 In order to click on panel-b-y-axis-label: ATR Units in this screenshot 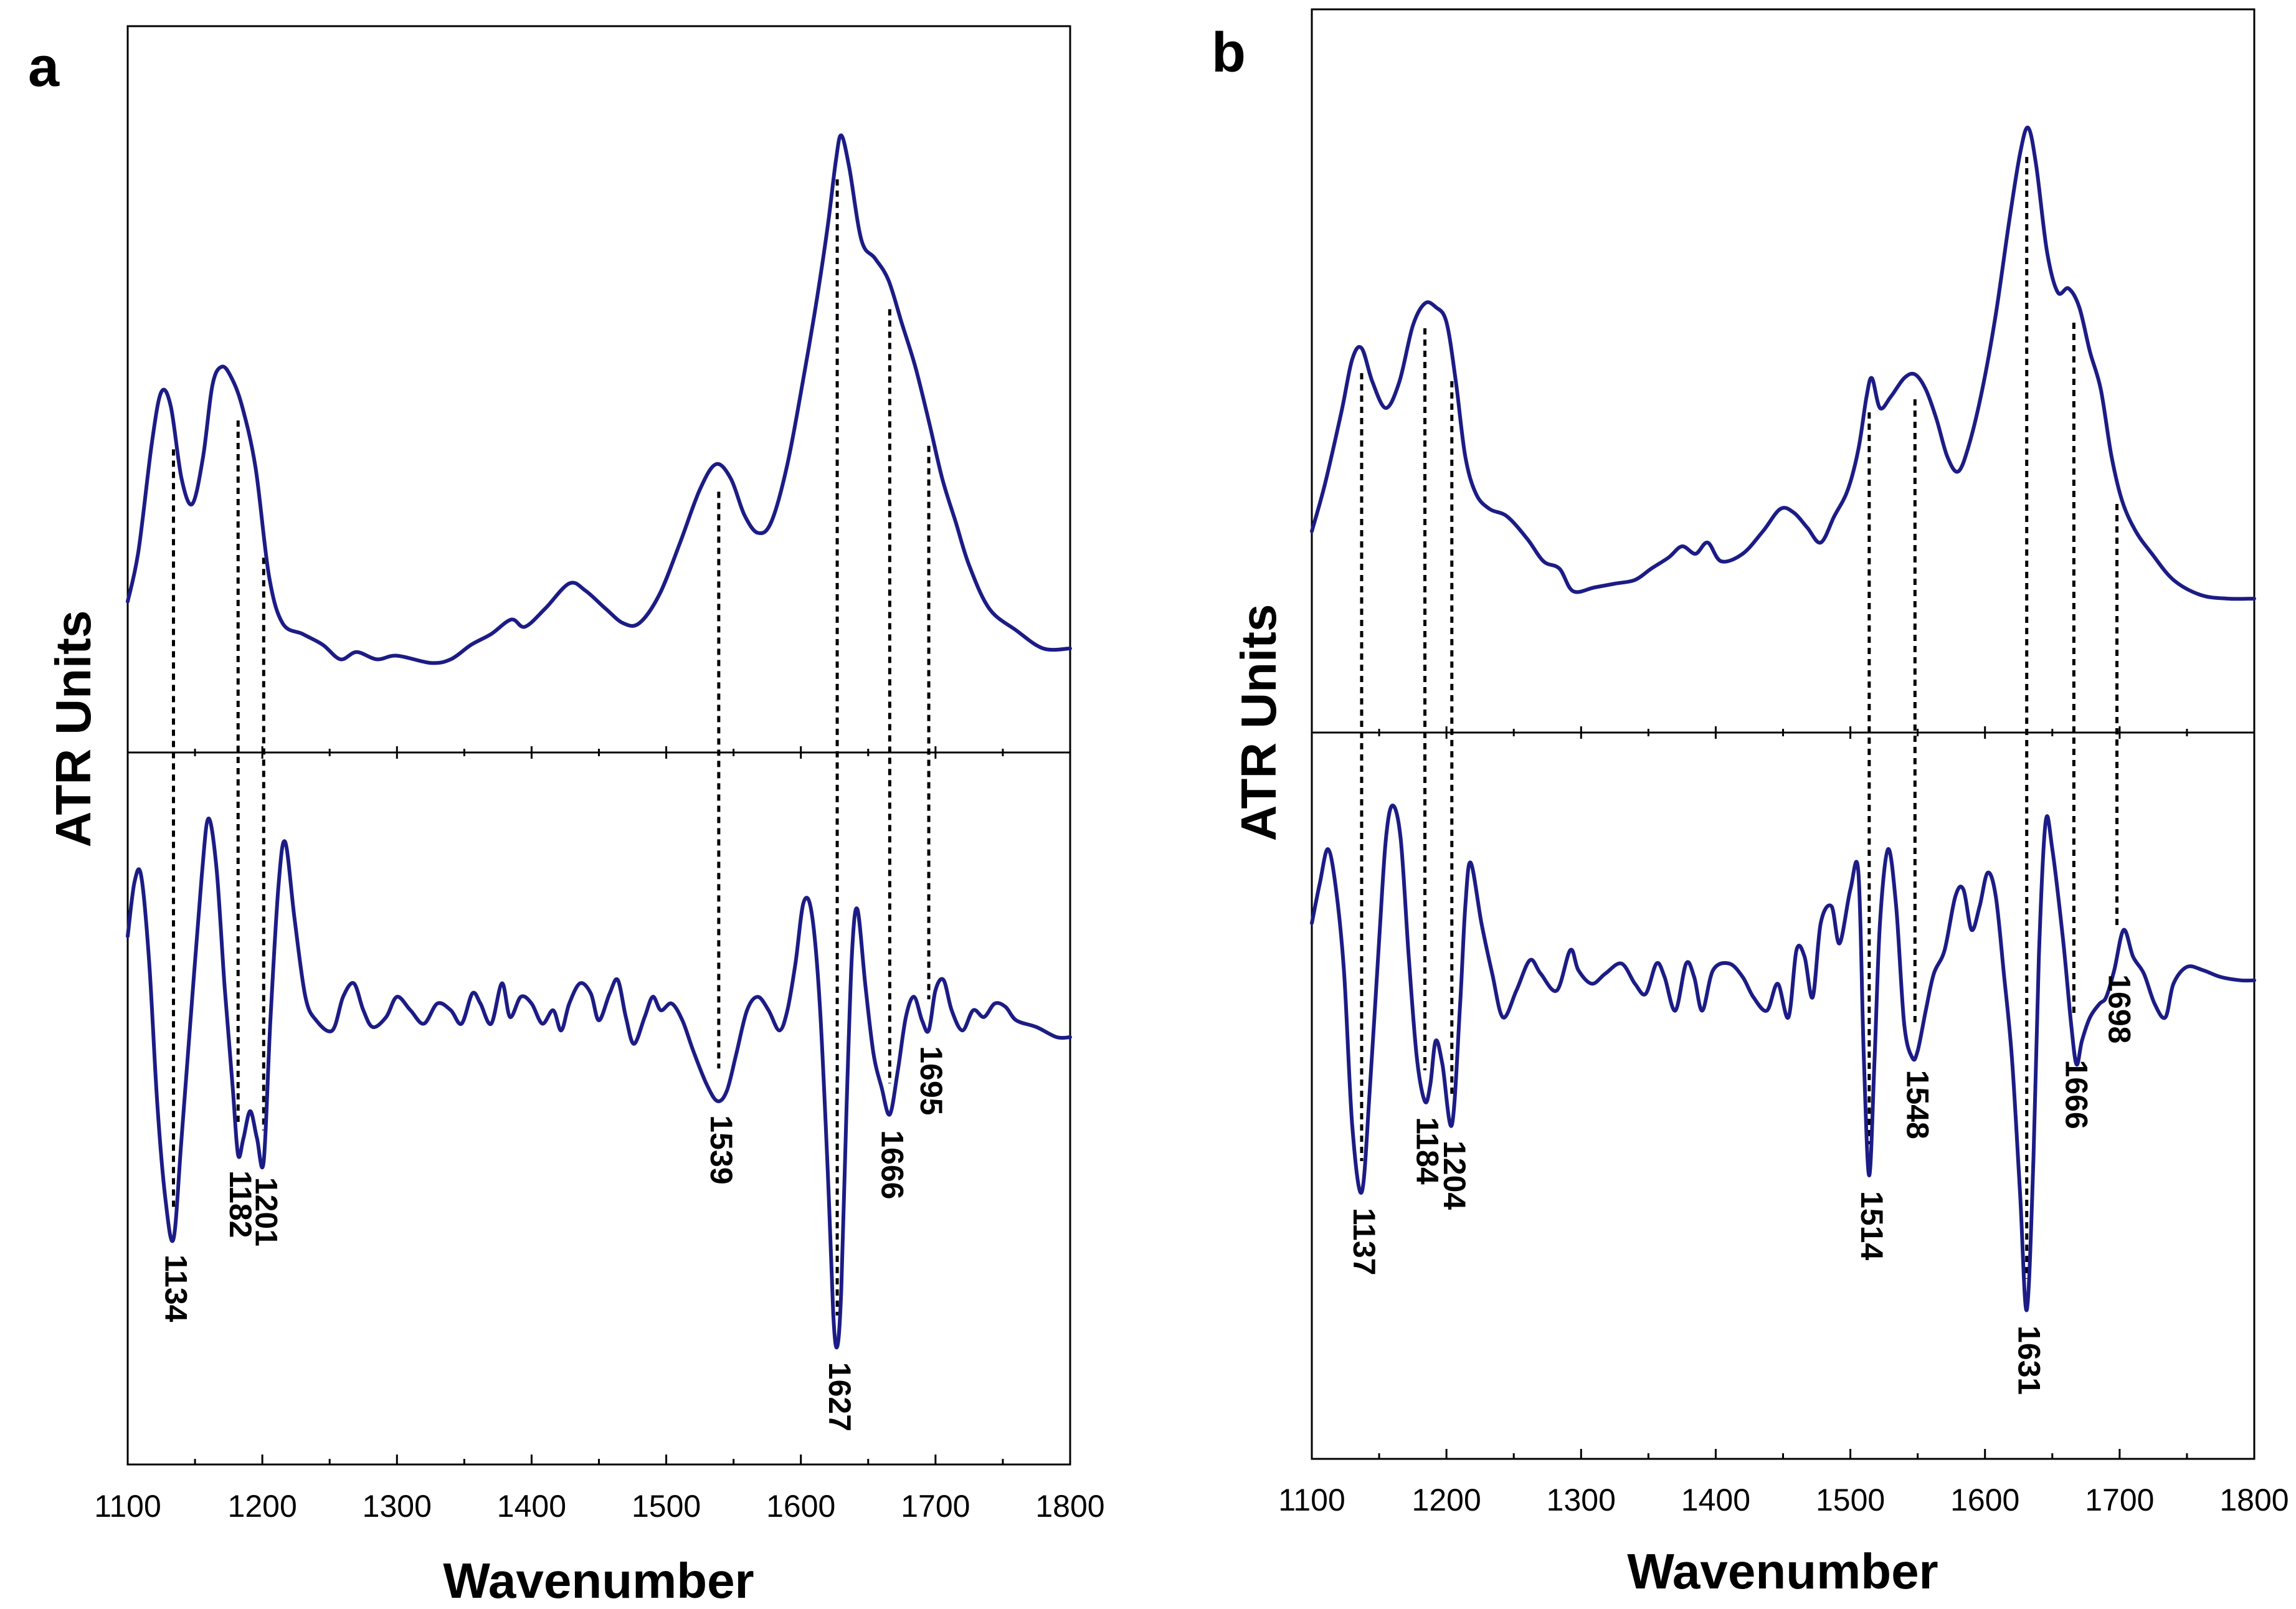, I will do `click(1258, 723)`.